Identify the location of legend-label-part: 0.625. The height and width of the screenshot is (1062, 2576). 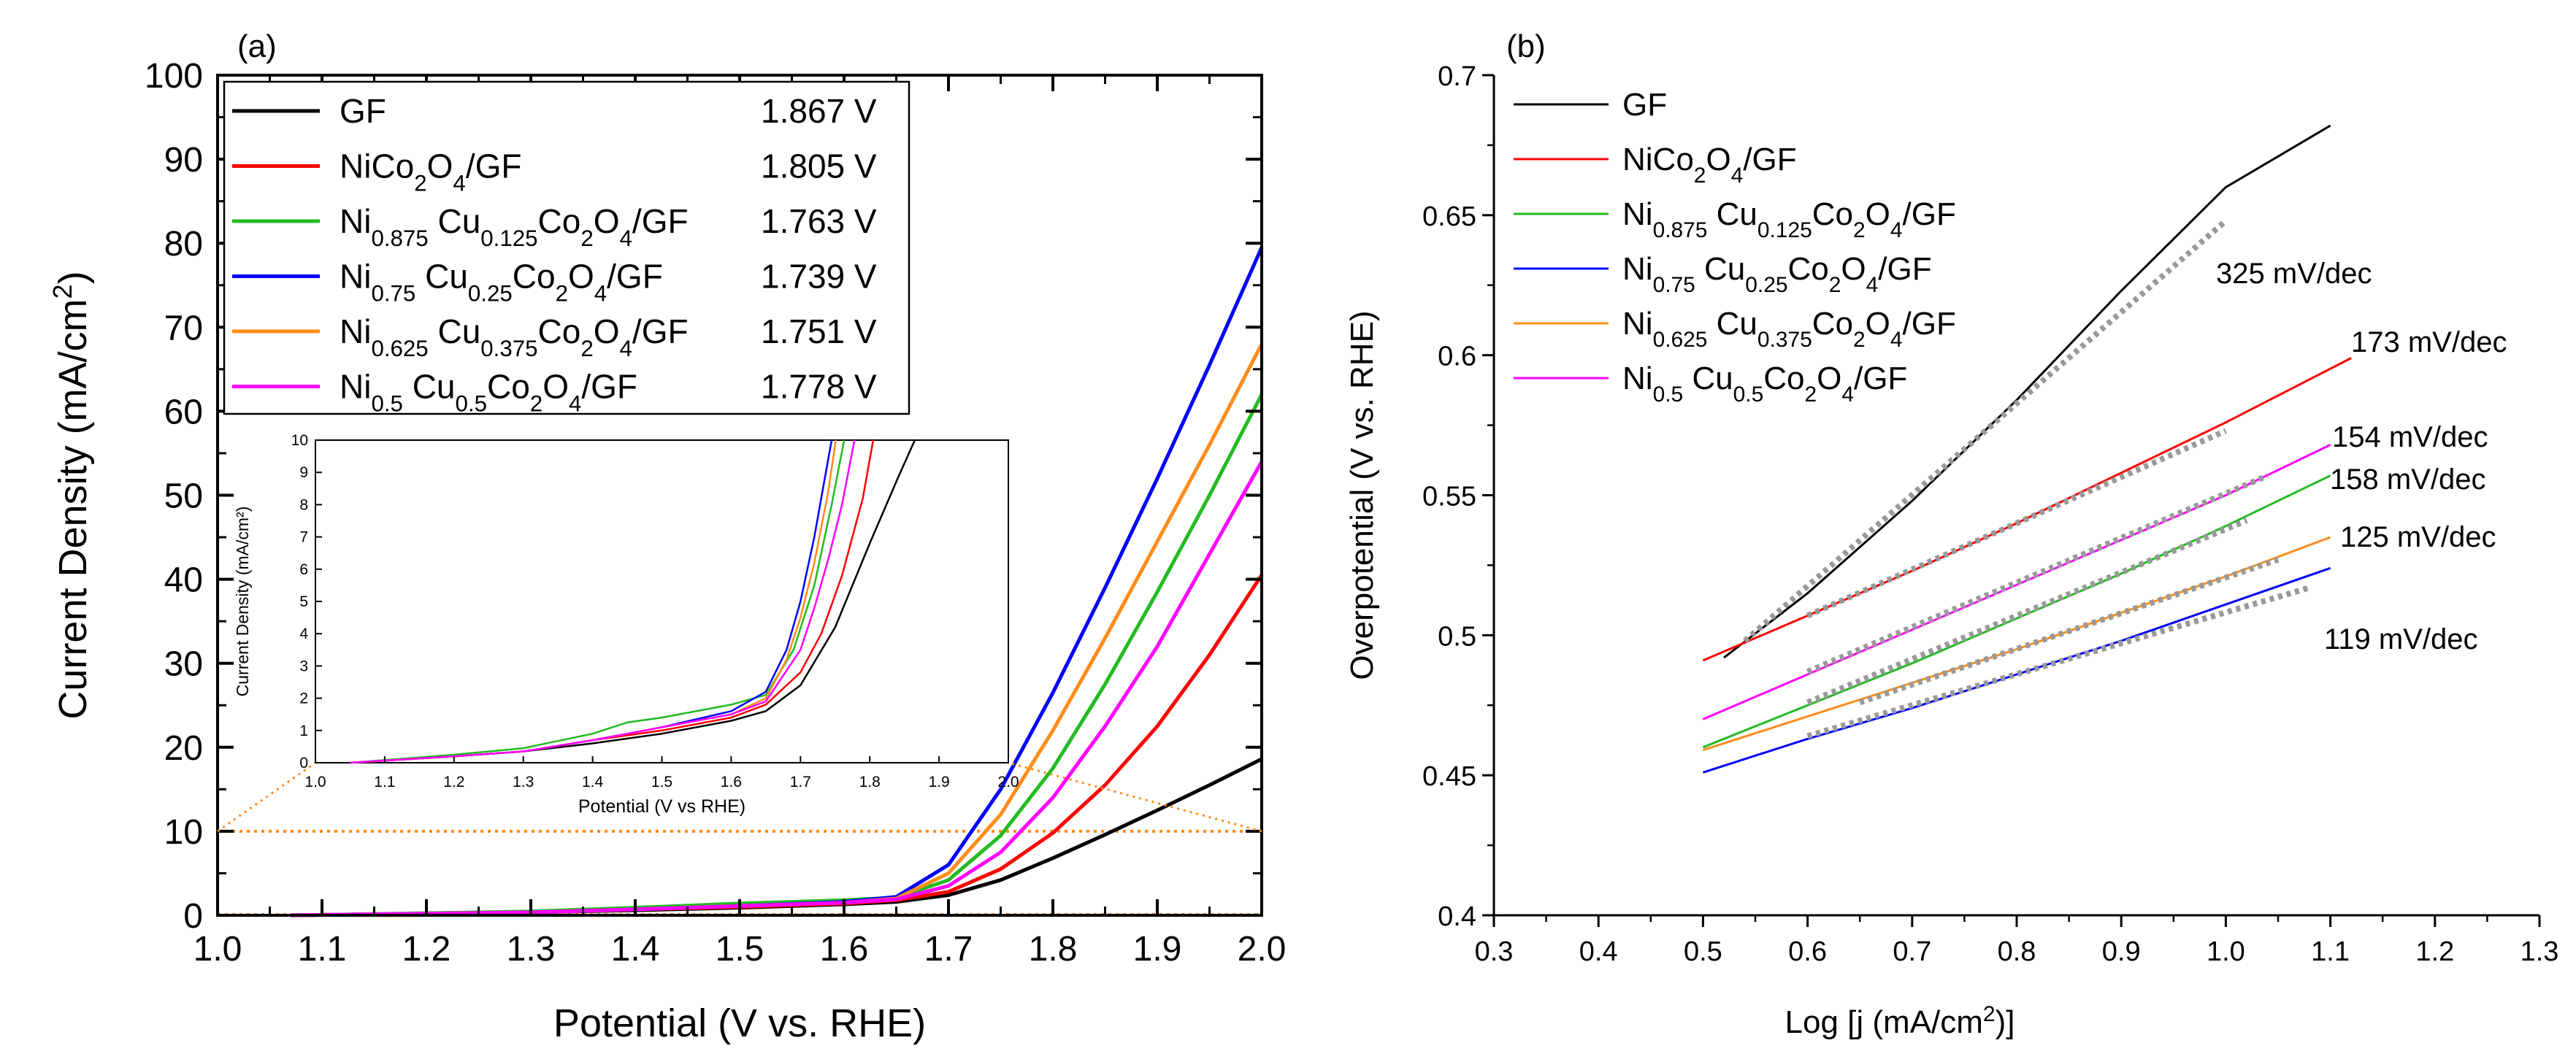
(1680, 340).